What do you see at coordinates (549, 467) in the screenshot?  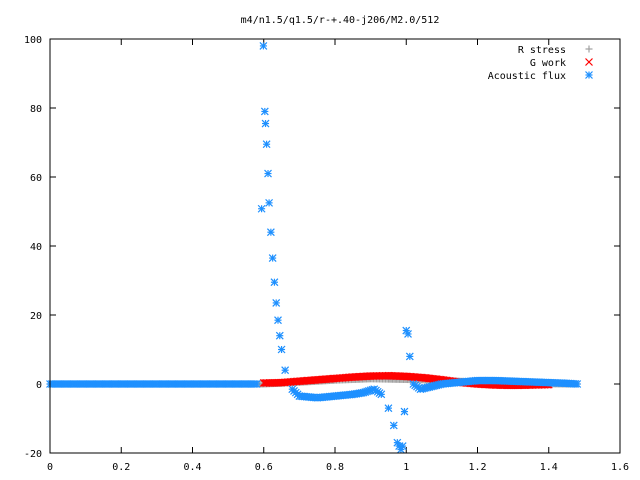 I see `x-tick-label: 1.4` at bounding box center [549, 467].